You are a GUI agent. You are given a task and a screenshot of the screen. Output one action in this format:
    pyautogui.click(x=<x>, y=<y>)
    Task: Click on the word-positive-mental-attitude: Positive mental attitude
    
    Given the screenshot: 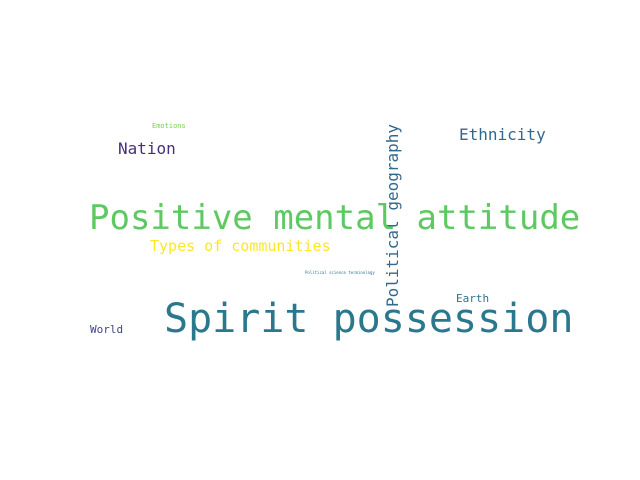 What is the action you would take?
    pyautogui.click(x=335, y=218)
    